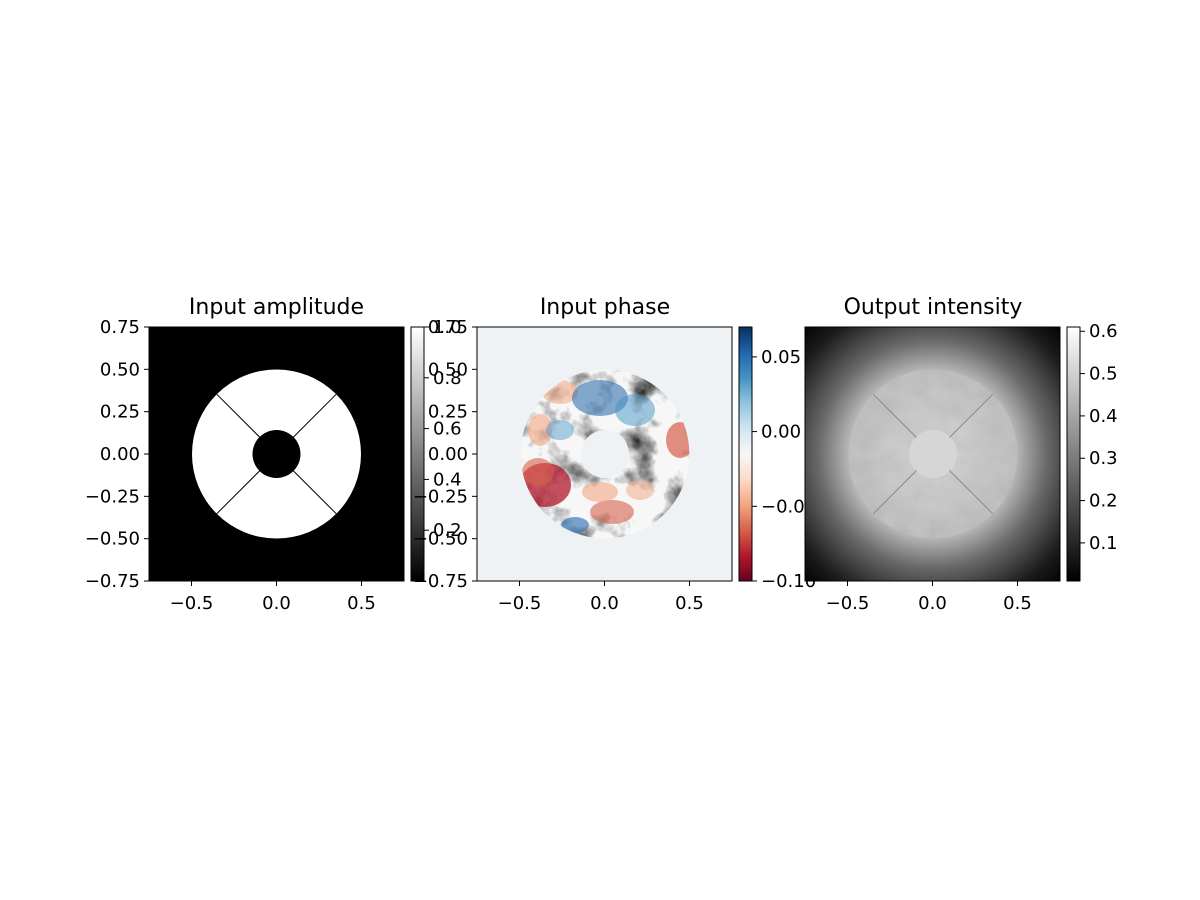 The image size is (1200, 900). I want to click on colorbar-tick-label: 0.5, so click(1103, 374).